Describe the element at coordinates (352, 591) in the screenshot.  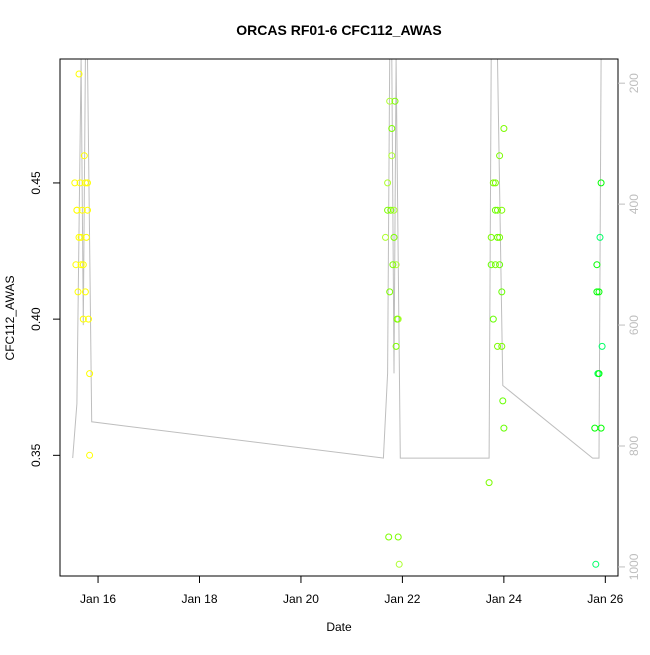
I see `x-axis: Jan 16 Jan 18 Jan 20 Jan 22 Jan 24 Jan 26` at that location.